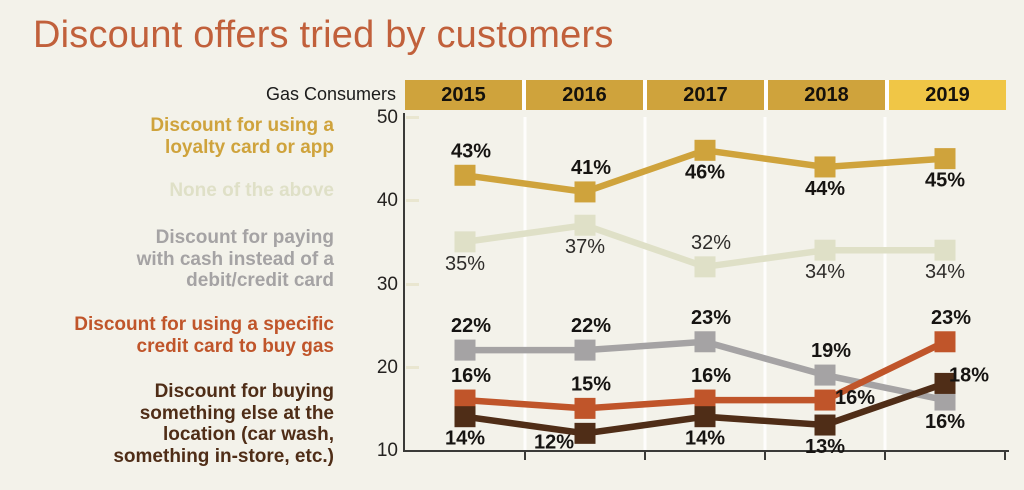 Image resolution: width=1024 pixels, height=490 pixels. I want to click on y-axis-line, so click(404, 282).